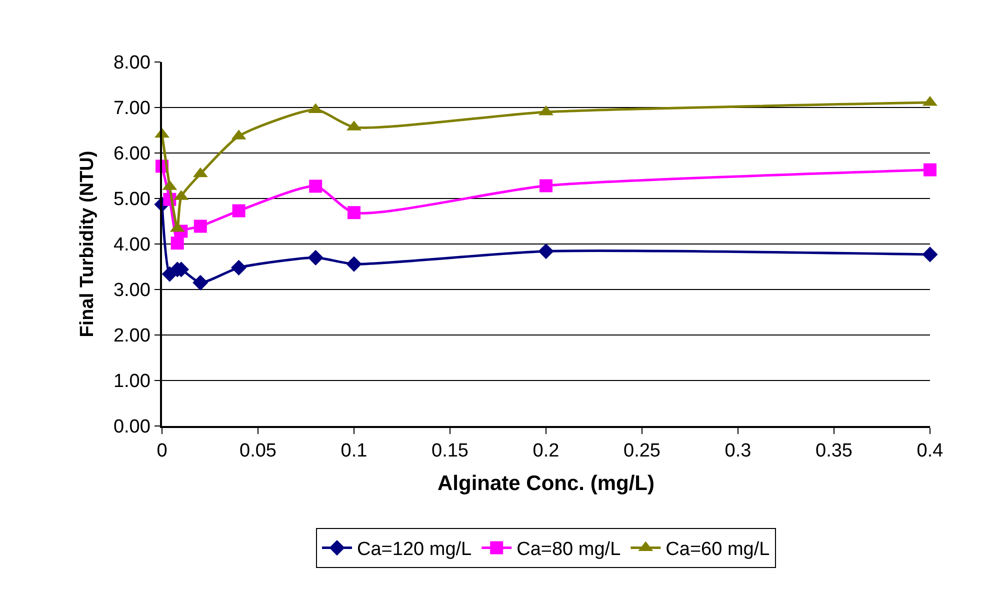  Describe the element at coordinates (718, 549) in the screenshot. I see `legend-label: Ca=60 mg/L` at that location.